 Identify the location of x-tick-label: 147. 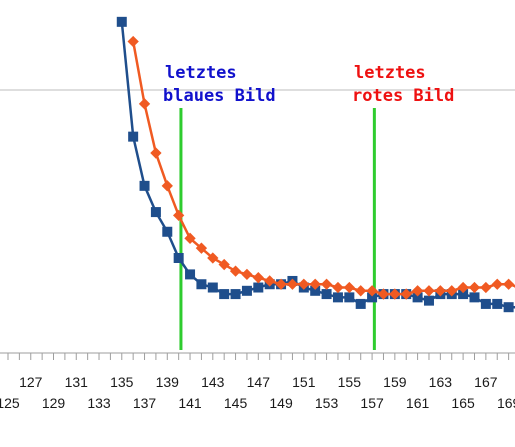
(259, 382).